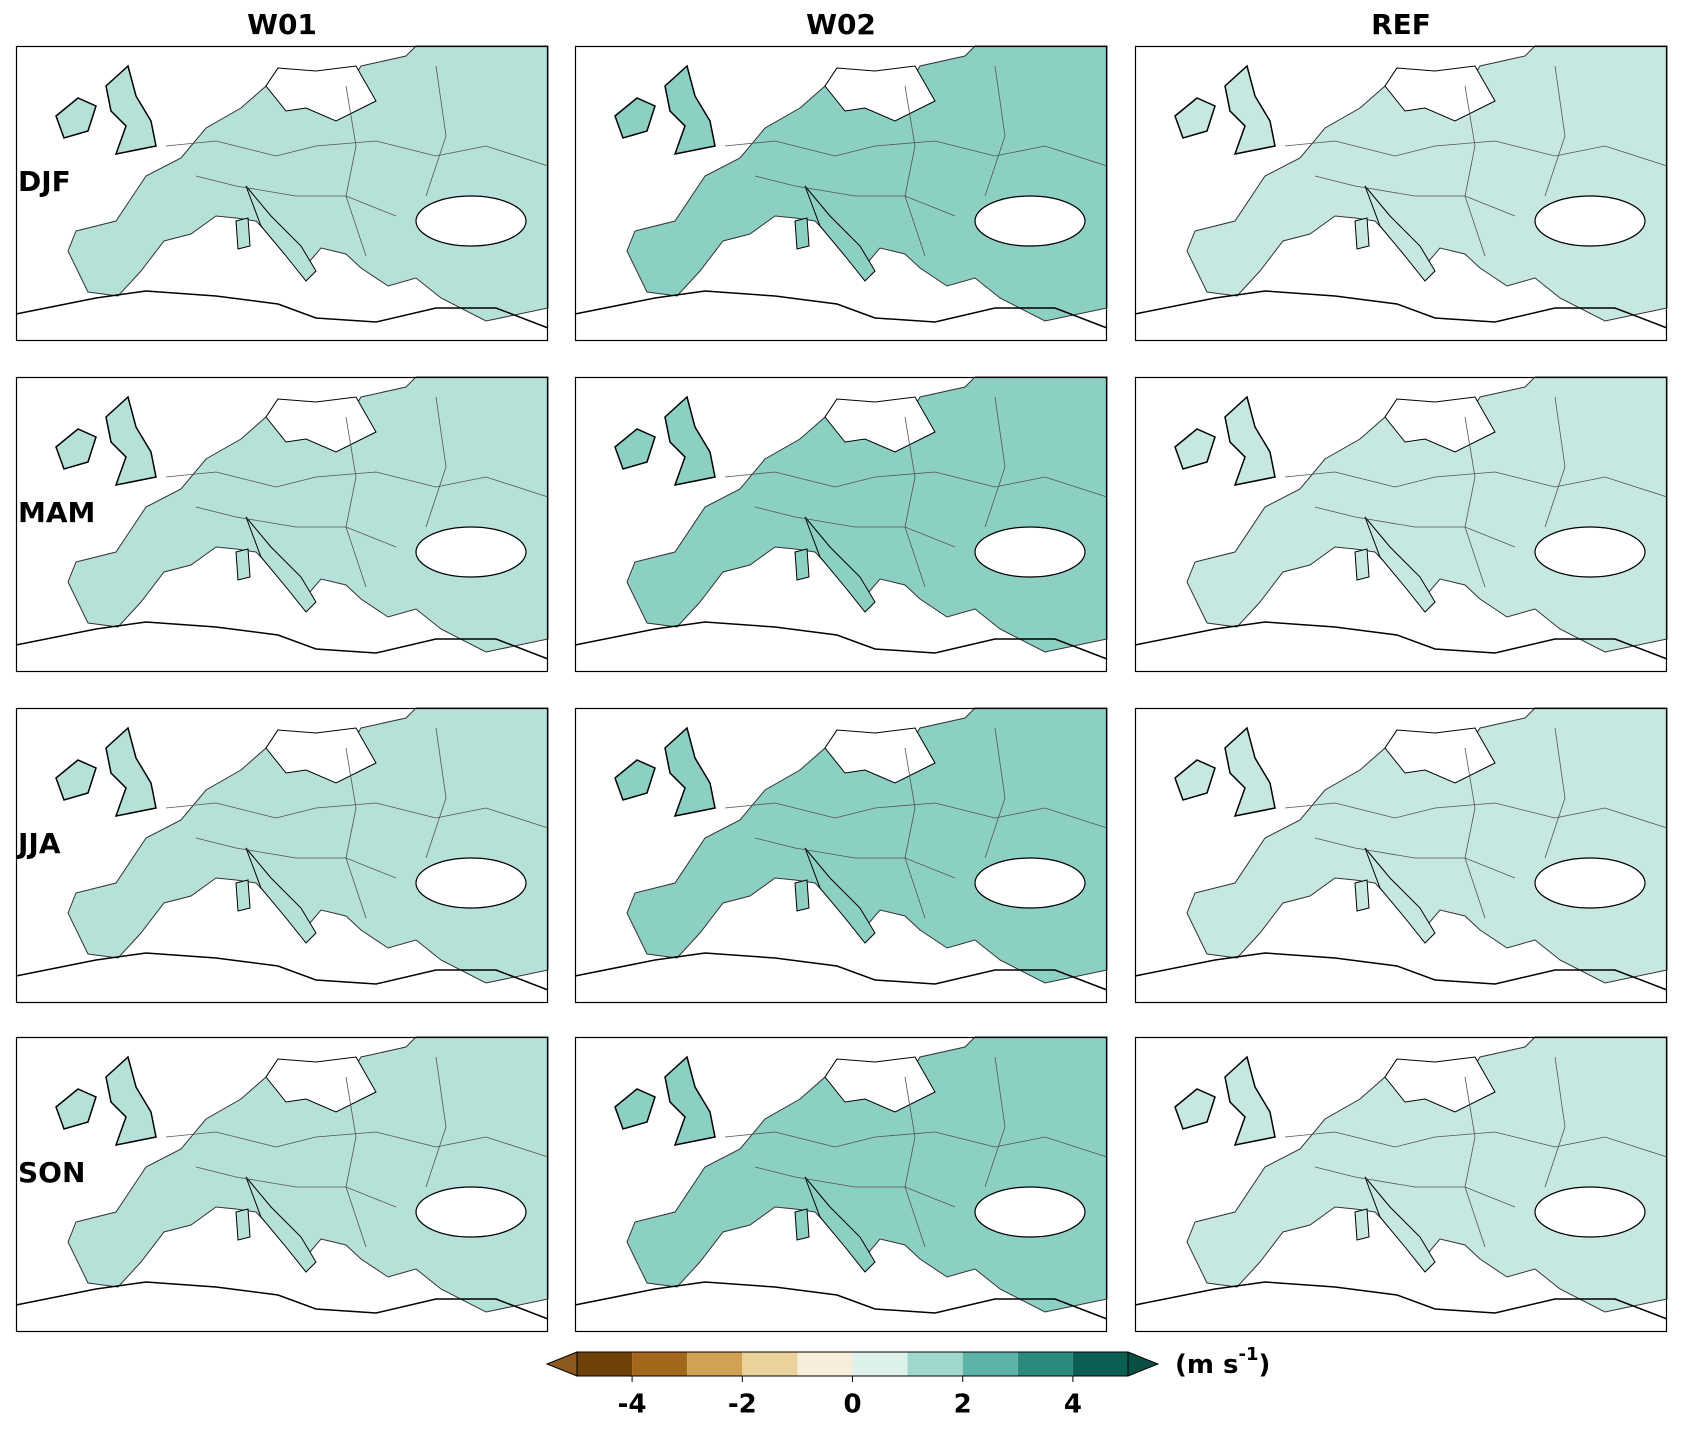 This screenshot has width=1683, height=1429. Describe the element at coordinates (963, 1405) in the screenshot. I see `colorbar-tick-label: 2` at that location.